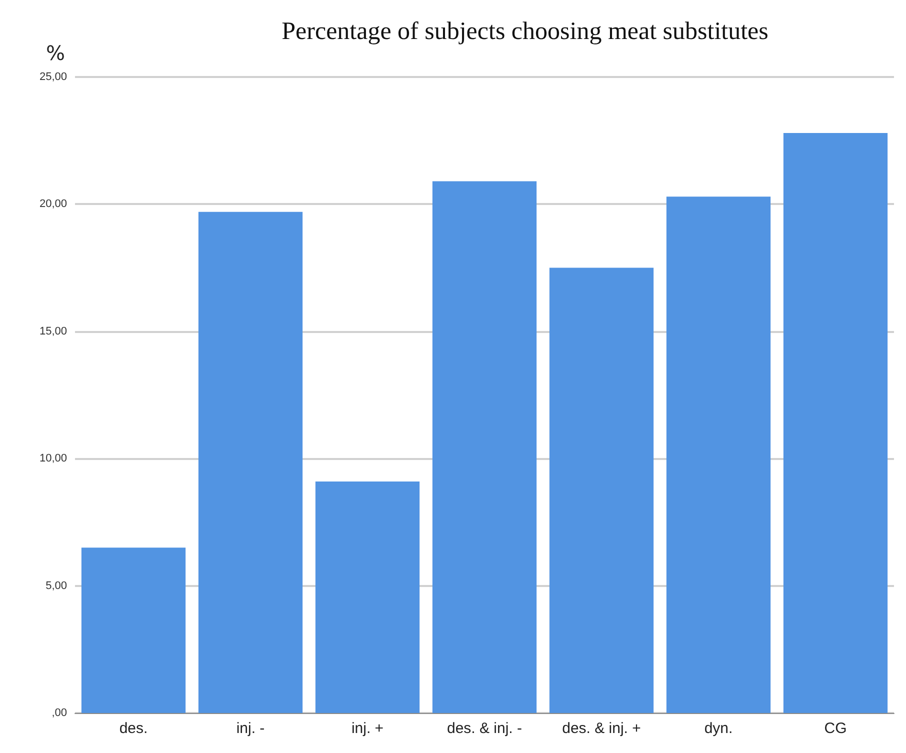 The image size is (906, 753). What do you see at coordinates (718, 728) in the screenshot?
I see `x-tick-label: dyn.` at bounding box center [718, 728].